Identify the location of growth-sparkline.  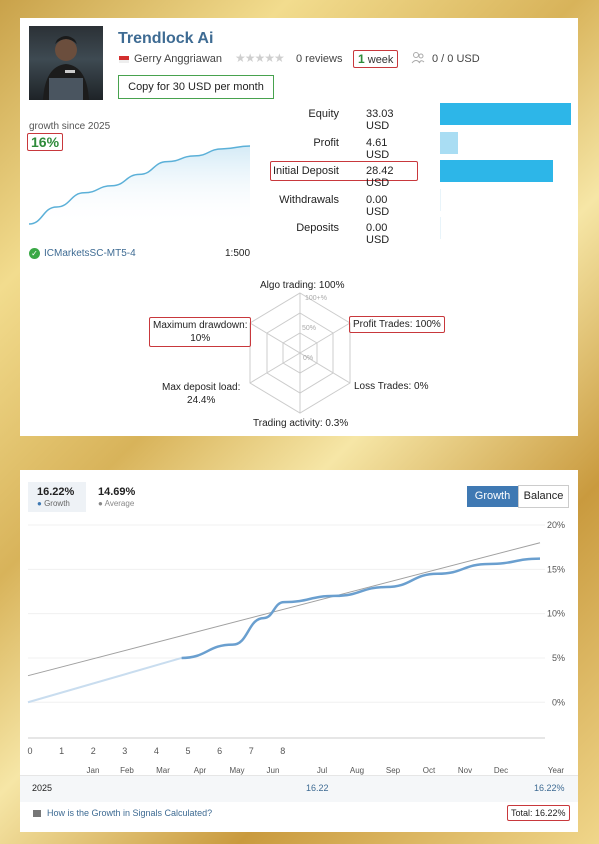
(139, 185).